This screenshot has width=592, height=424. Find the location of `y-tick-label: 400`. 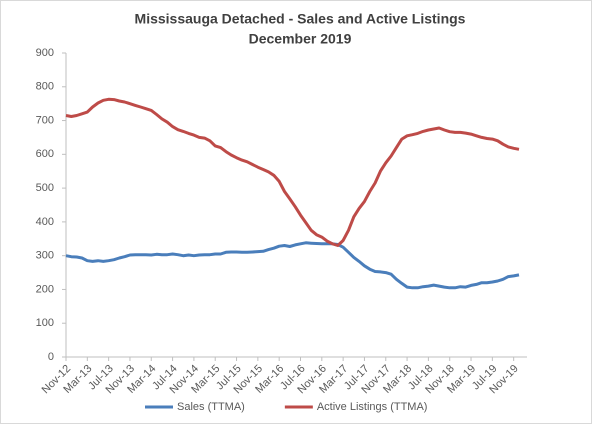

y-tick-label: 400 is located at coordinates (45, 222).